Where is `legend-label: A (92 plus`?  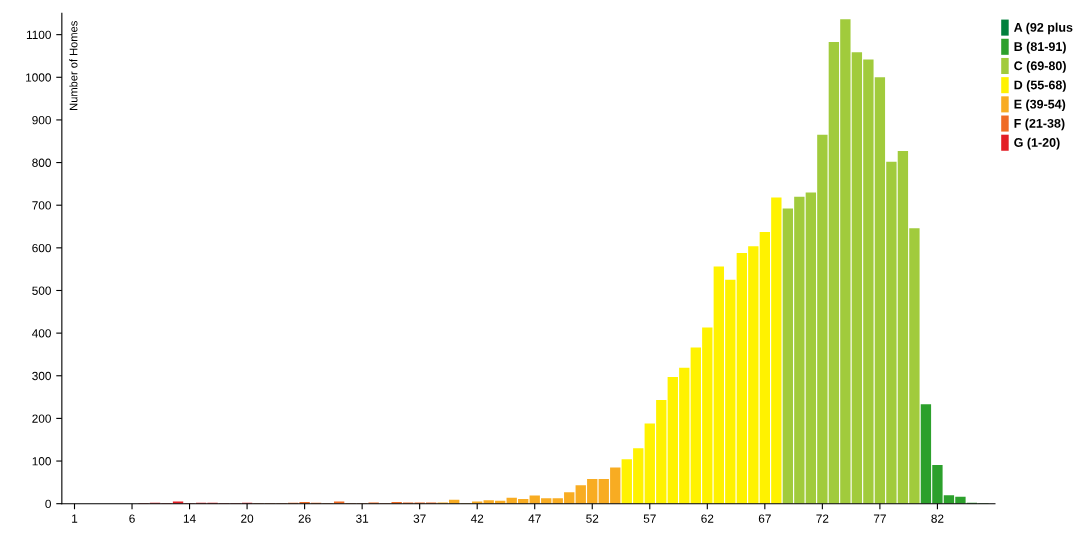
legend-label: A (92 plus is located at coordinates (1043, 28).